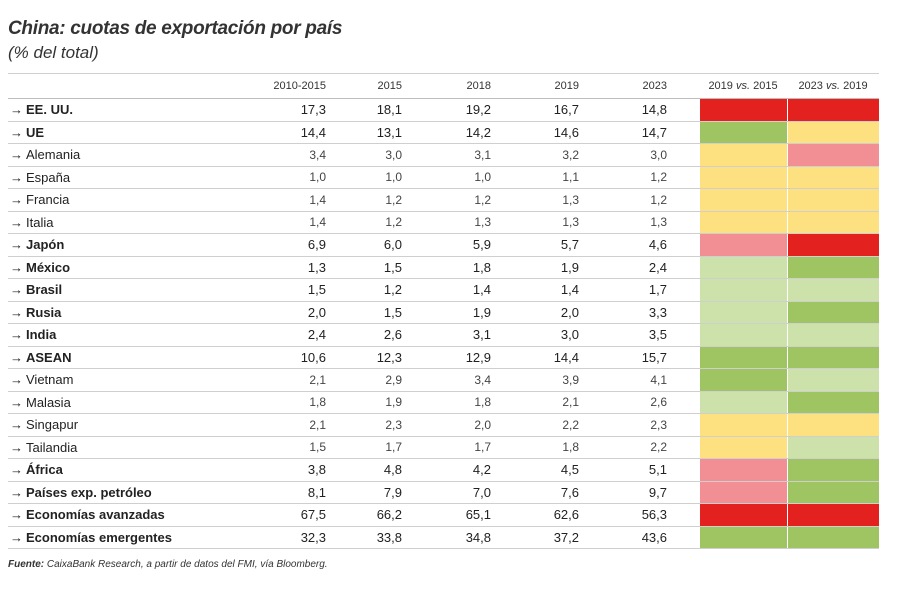 This screenshot has height=589, width=900. What do you see at coordinates (535, 425) in the screenshot?
I see `row-value-2019: 2,2` at bounding box center [535, 425].